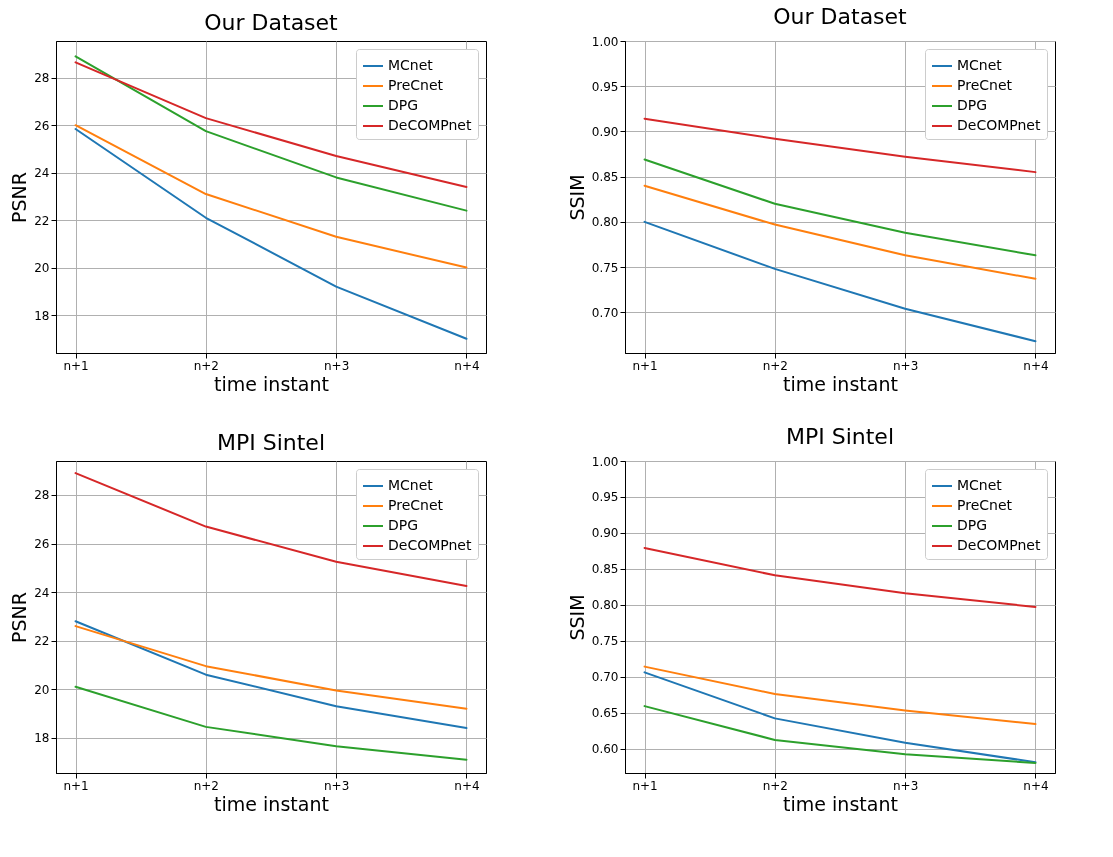  What do you see at coordinates (605, 713) in the screenshot?
I see `y-tick-label: 0.65` at bounding box center [605, 713].